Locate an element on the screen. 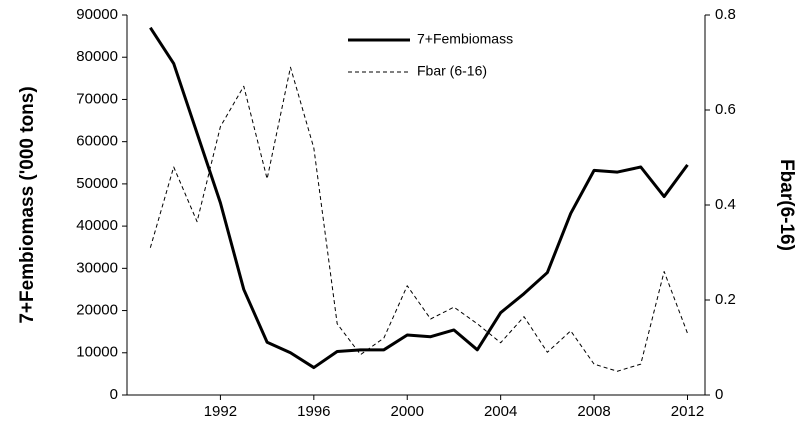 The image size is (800, 440). y-tick-label: 90000 is located at coordinates (97, 14).